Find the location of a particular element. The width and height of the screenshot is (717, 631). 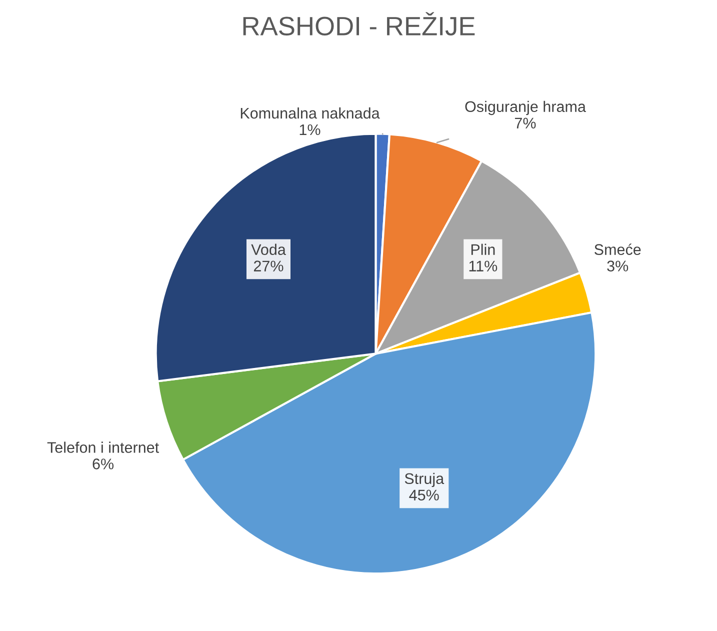

slice-label: Voda is located at coordinates (268, 250).